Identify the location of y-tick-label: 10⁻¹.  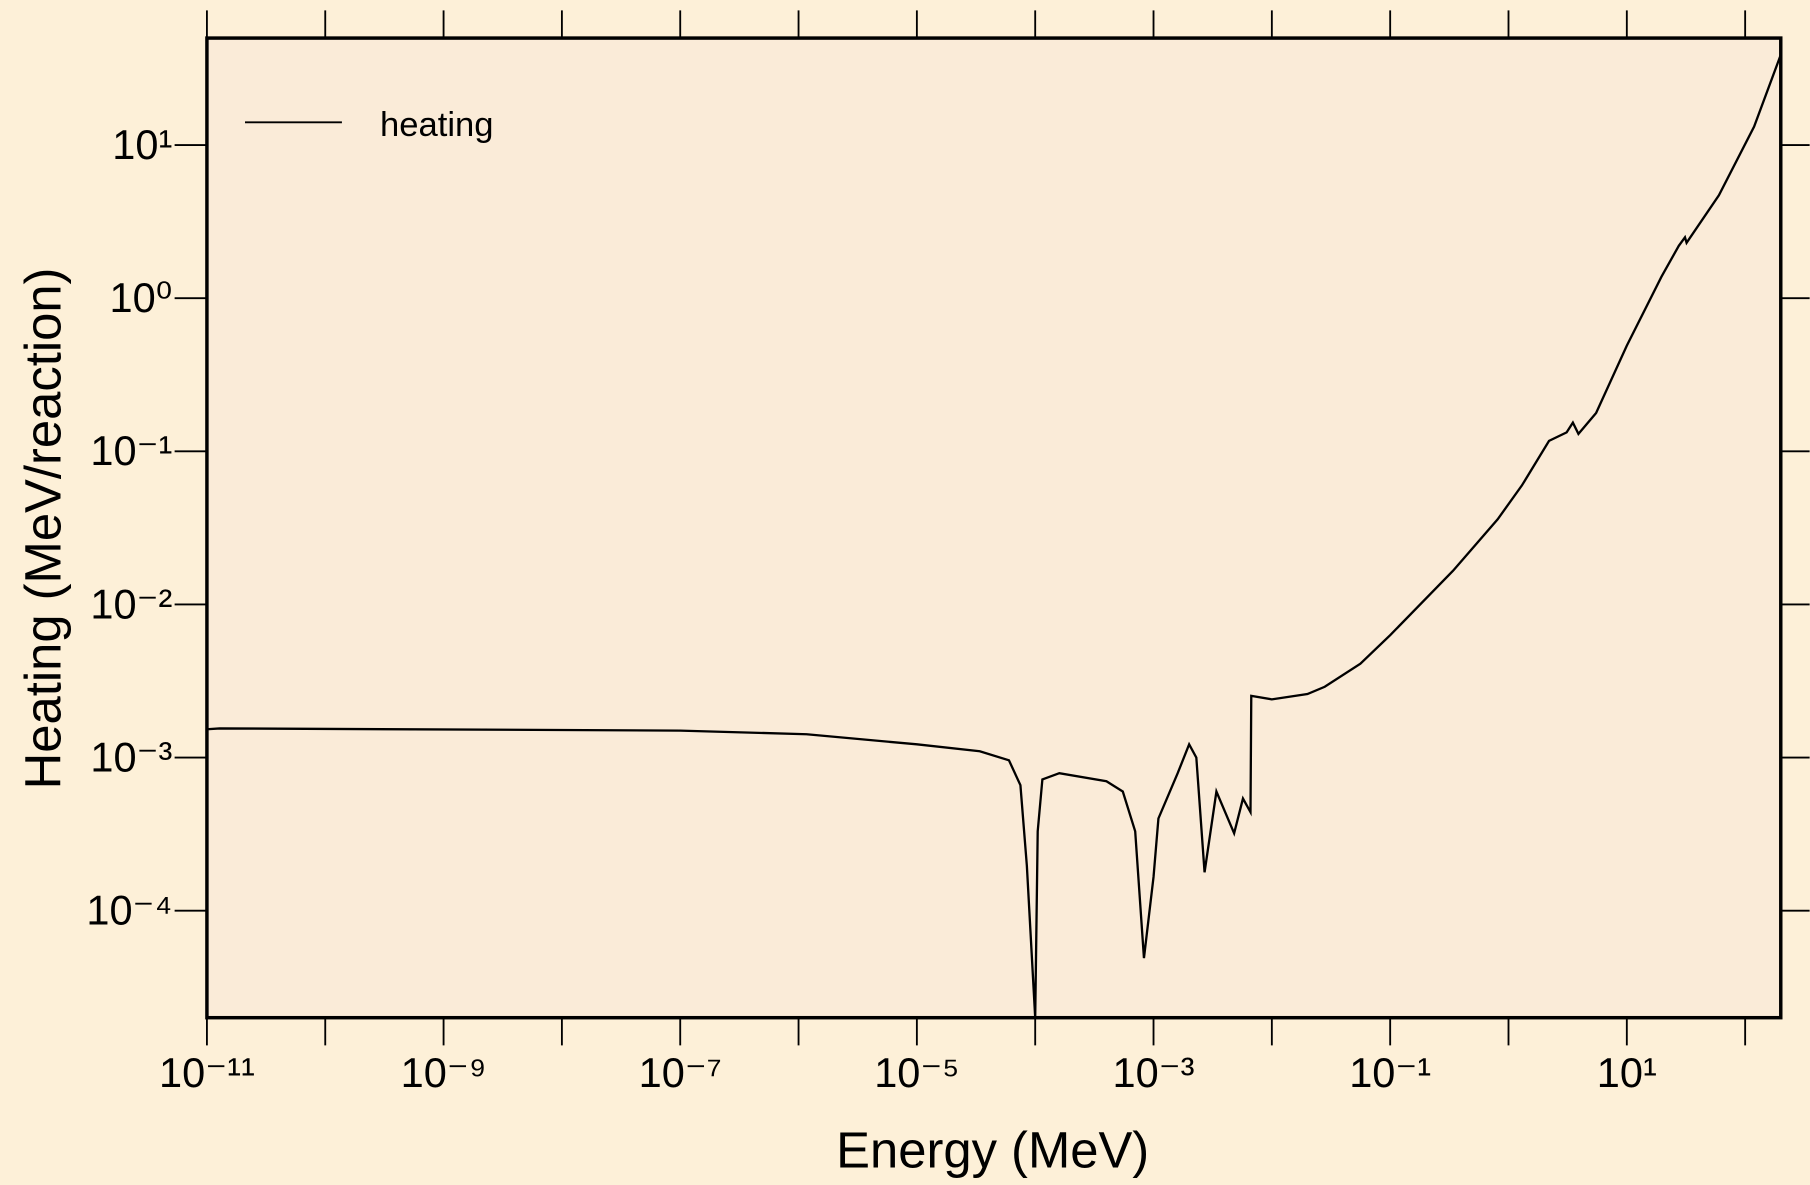
(131, 450).